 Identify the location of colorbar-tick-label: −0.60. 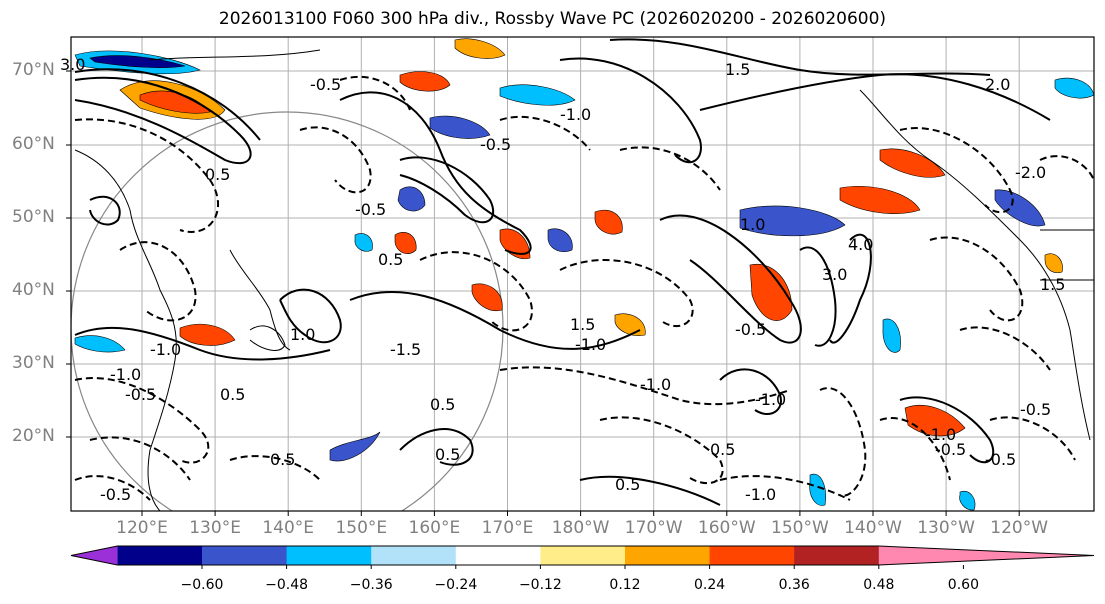
(202, 585).